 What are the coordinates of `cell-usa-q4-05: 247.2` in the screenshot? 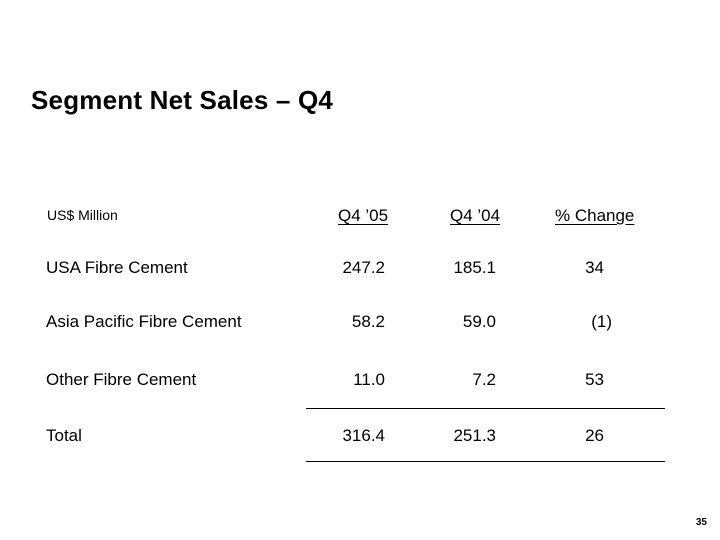 It's located at (363, 267).